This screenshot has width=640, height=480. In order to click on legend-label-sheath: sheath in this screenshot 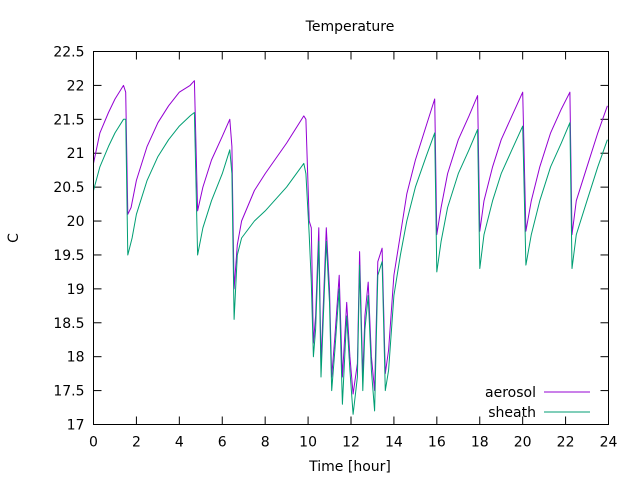, I will do `click(512, 413)`.